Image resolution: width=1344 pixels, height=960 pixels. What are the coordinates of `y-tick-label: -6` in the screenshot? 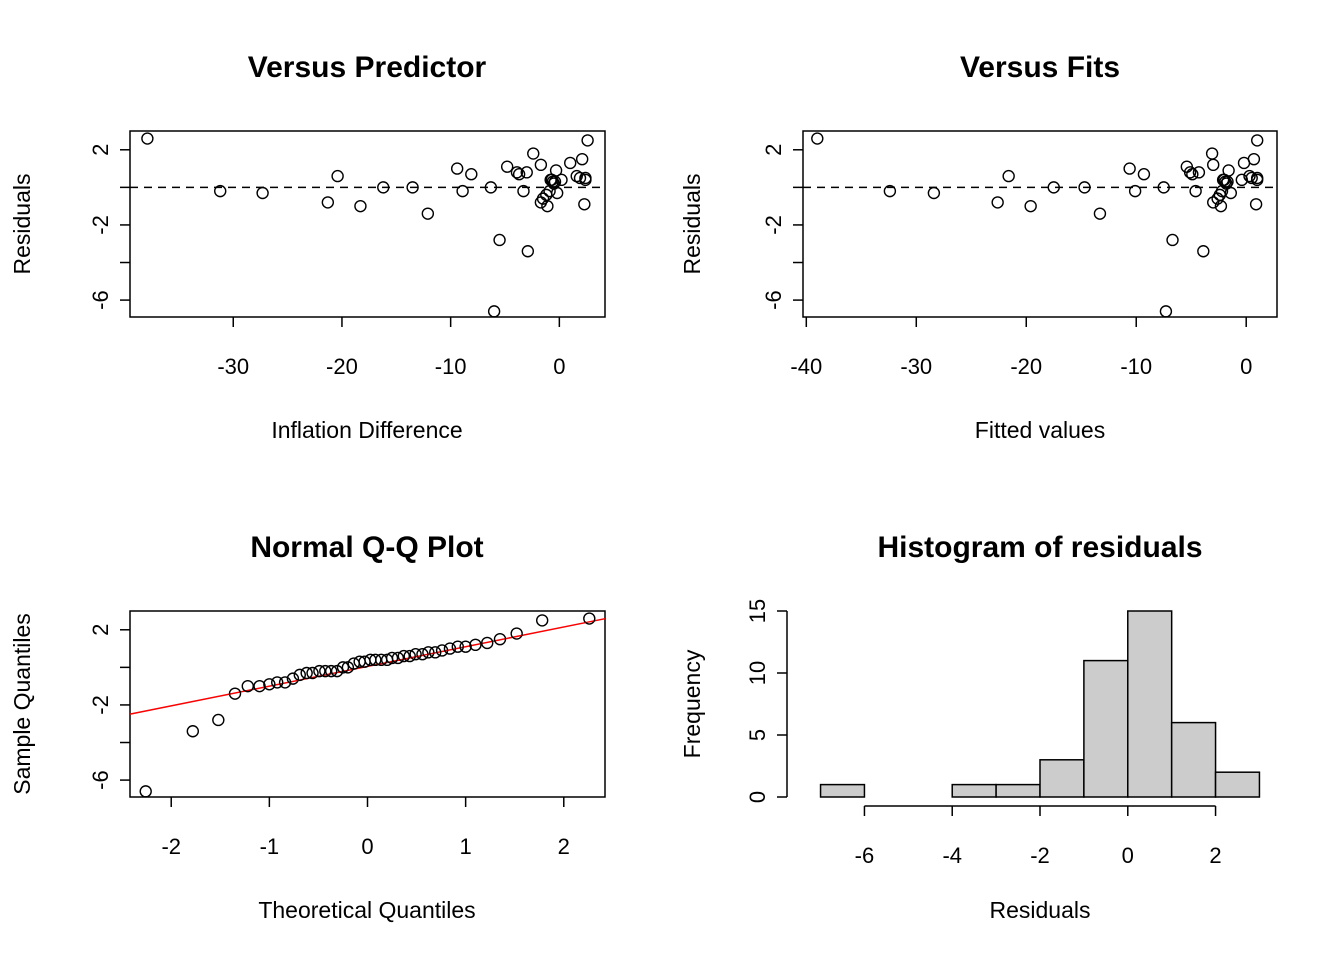 It's located at (100, 300).